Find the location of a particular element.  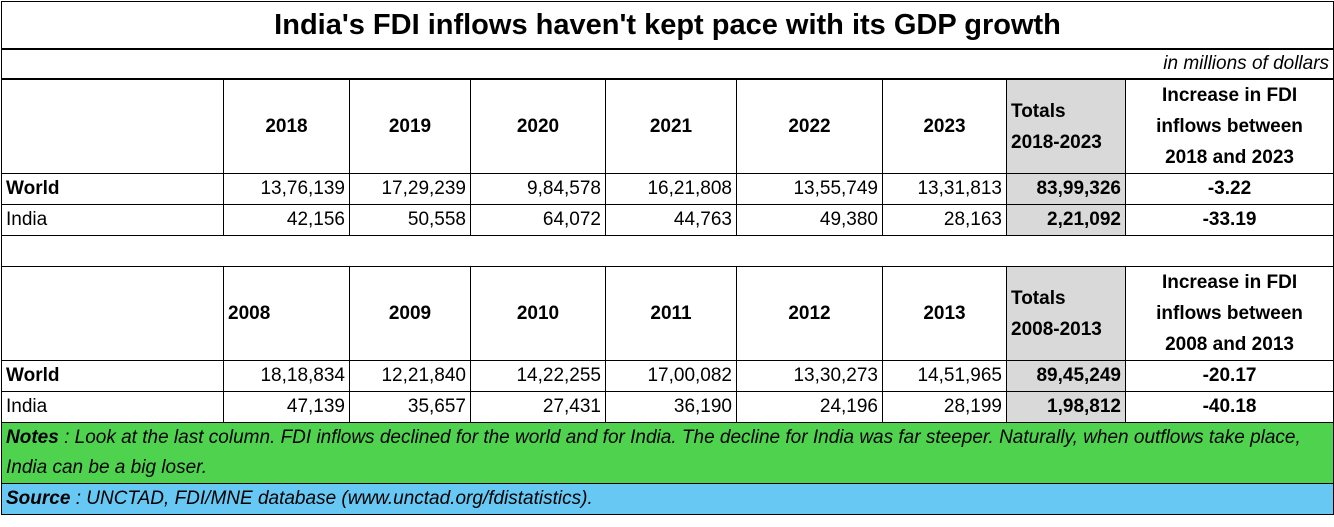

data-cell: 13,55,749 is located at coordinates (809, 189).